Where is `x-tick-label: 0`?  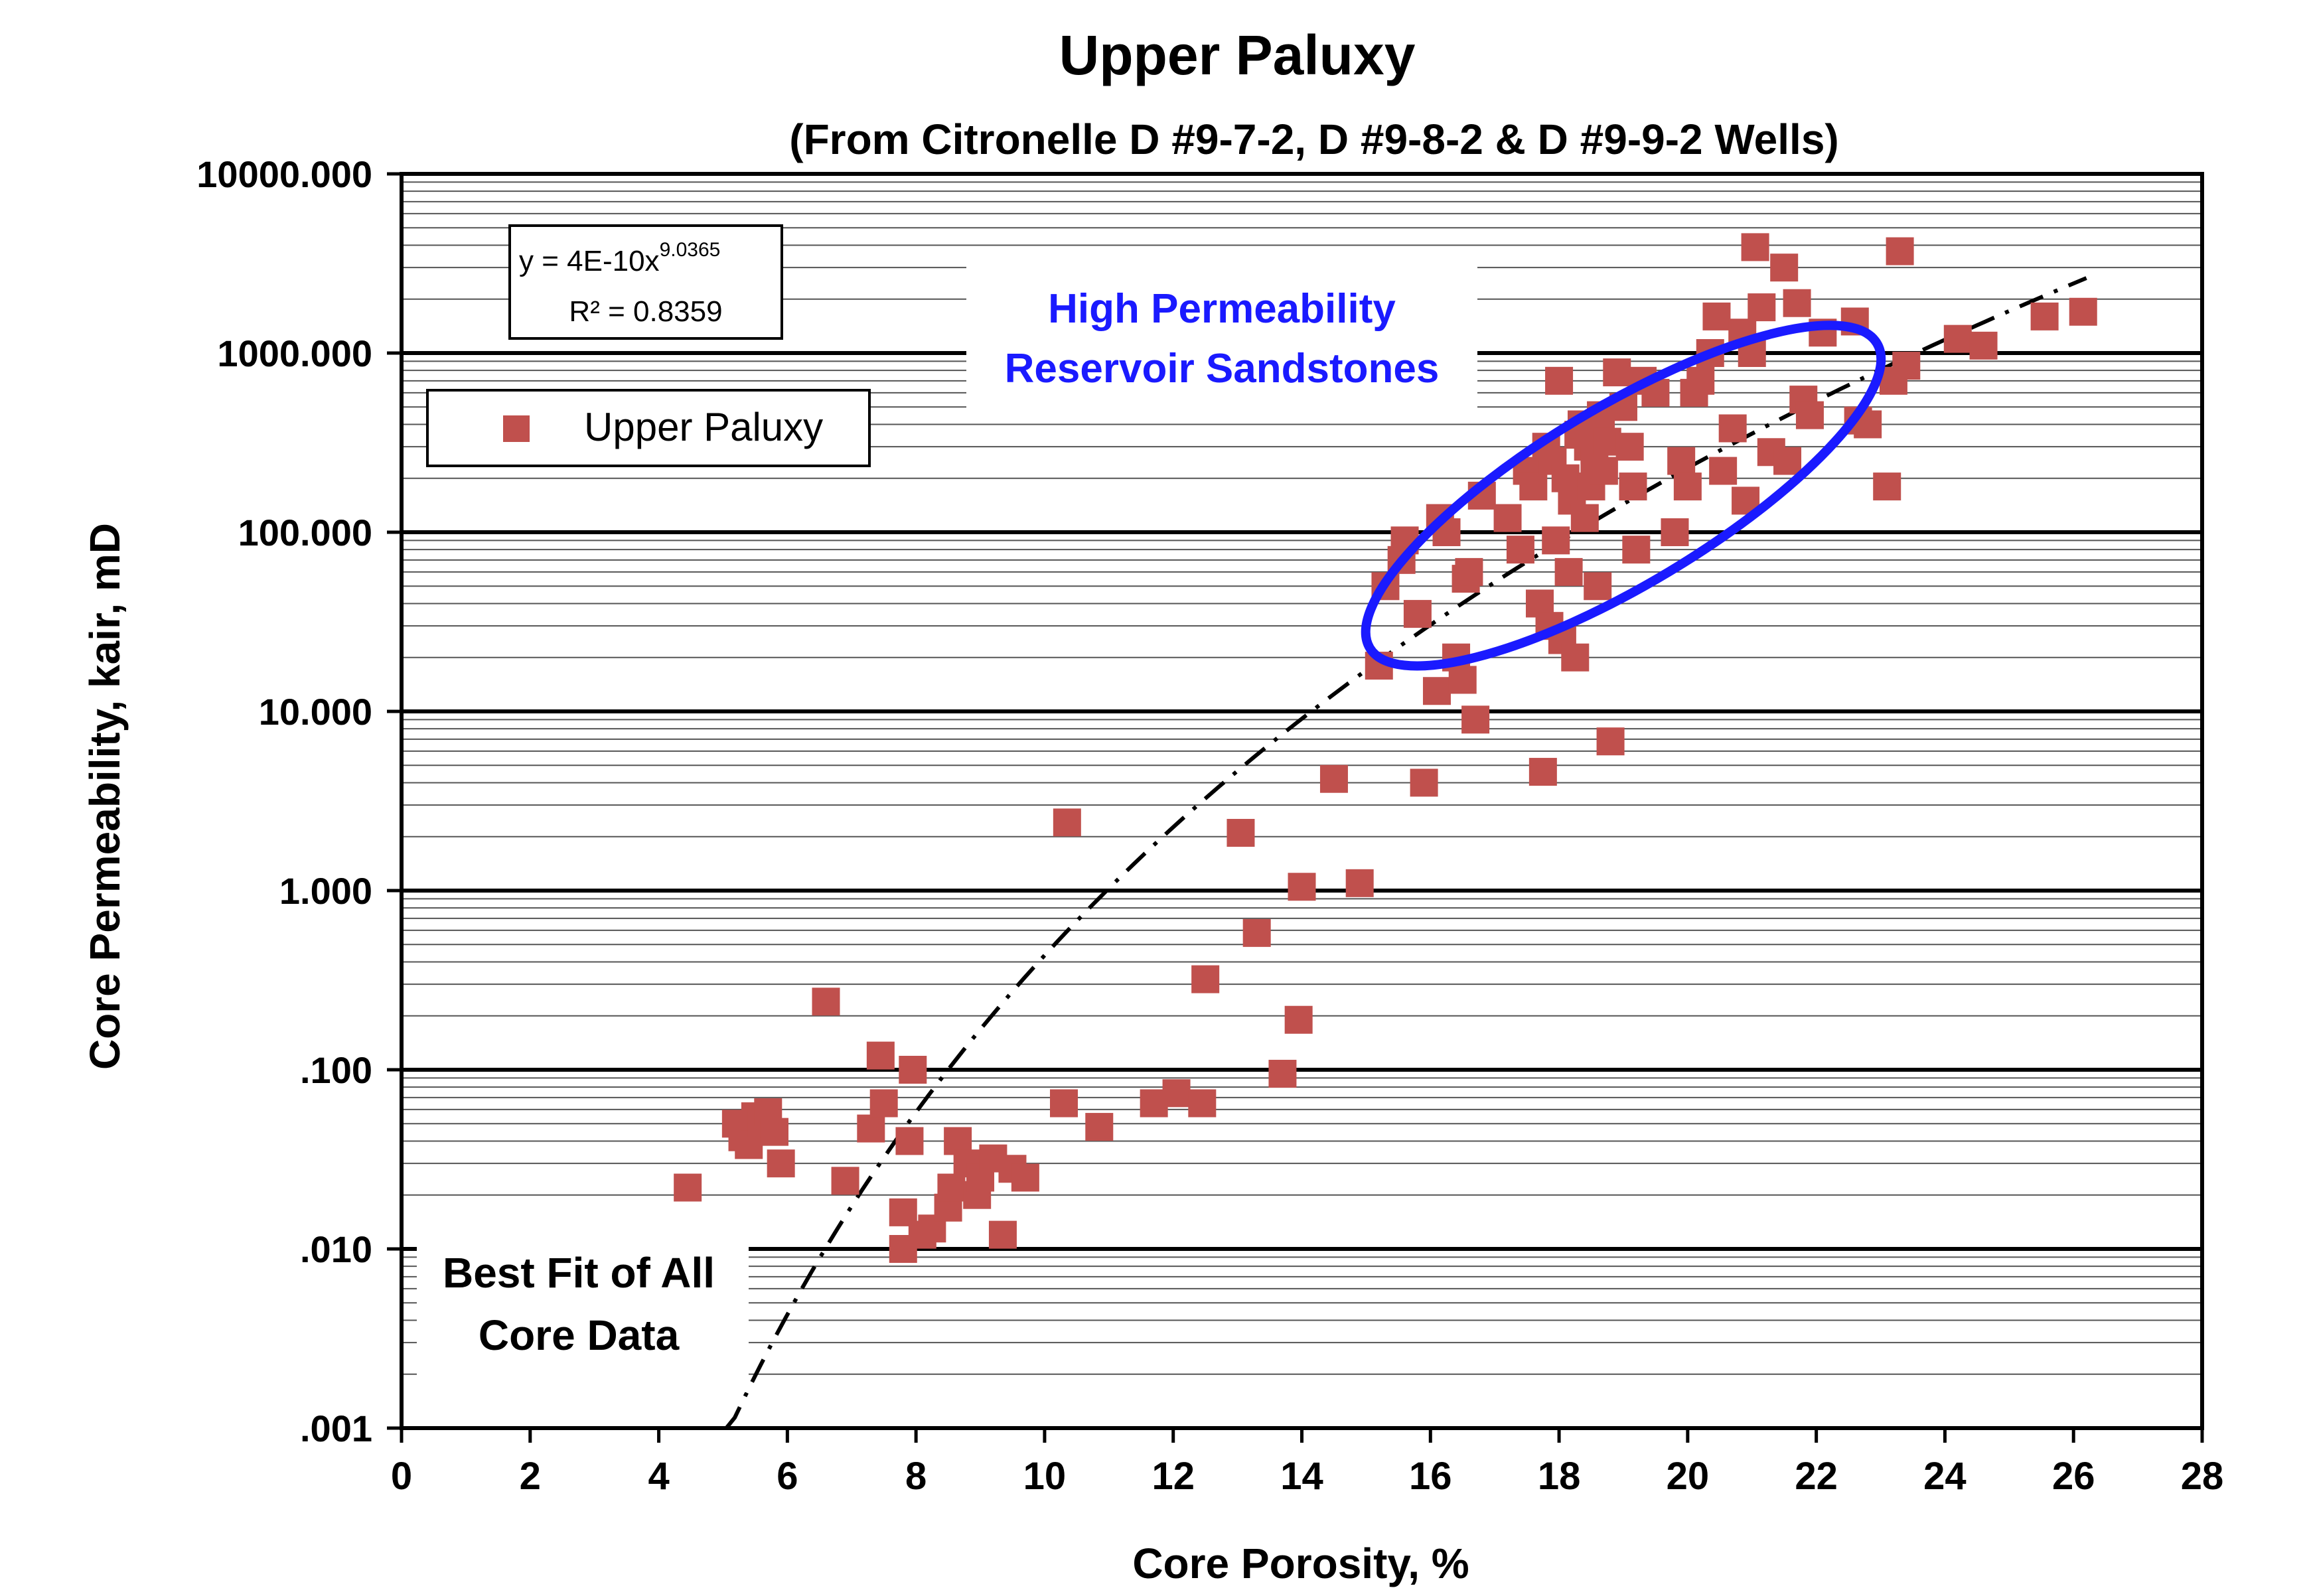 x-tick-label: 0 is located at coordinates (401, 1477).